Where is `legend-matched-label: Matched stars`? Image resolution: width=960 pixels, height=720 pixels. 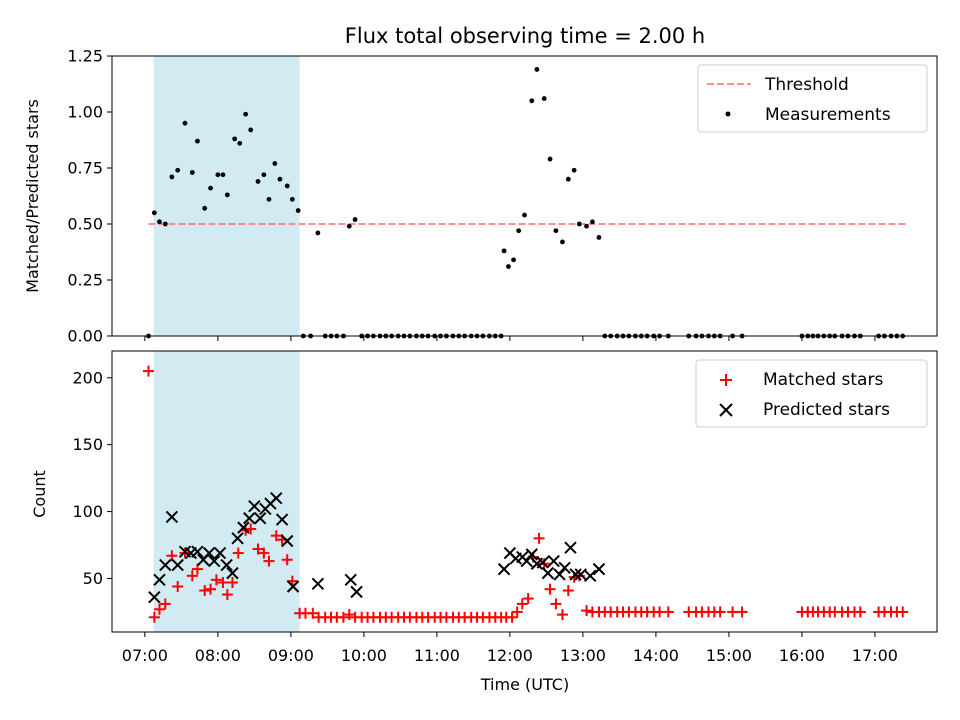
legend-matched-label: Matched stars is located at coordinates (823, 380).